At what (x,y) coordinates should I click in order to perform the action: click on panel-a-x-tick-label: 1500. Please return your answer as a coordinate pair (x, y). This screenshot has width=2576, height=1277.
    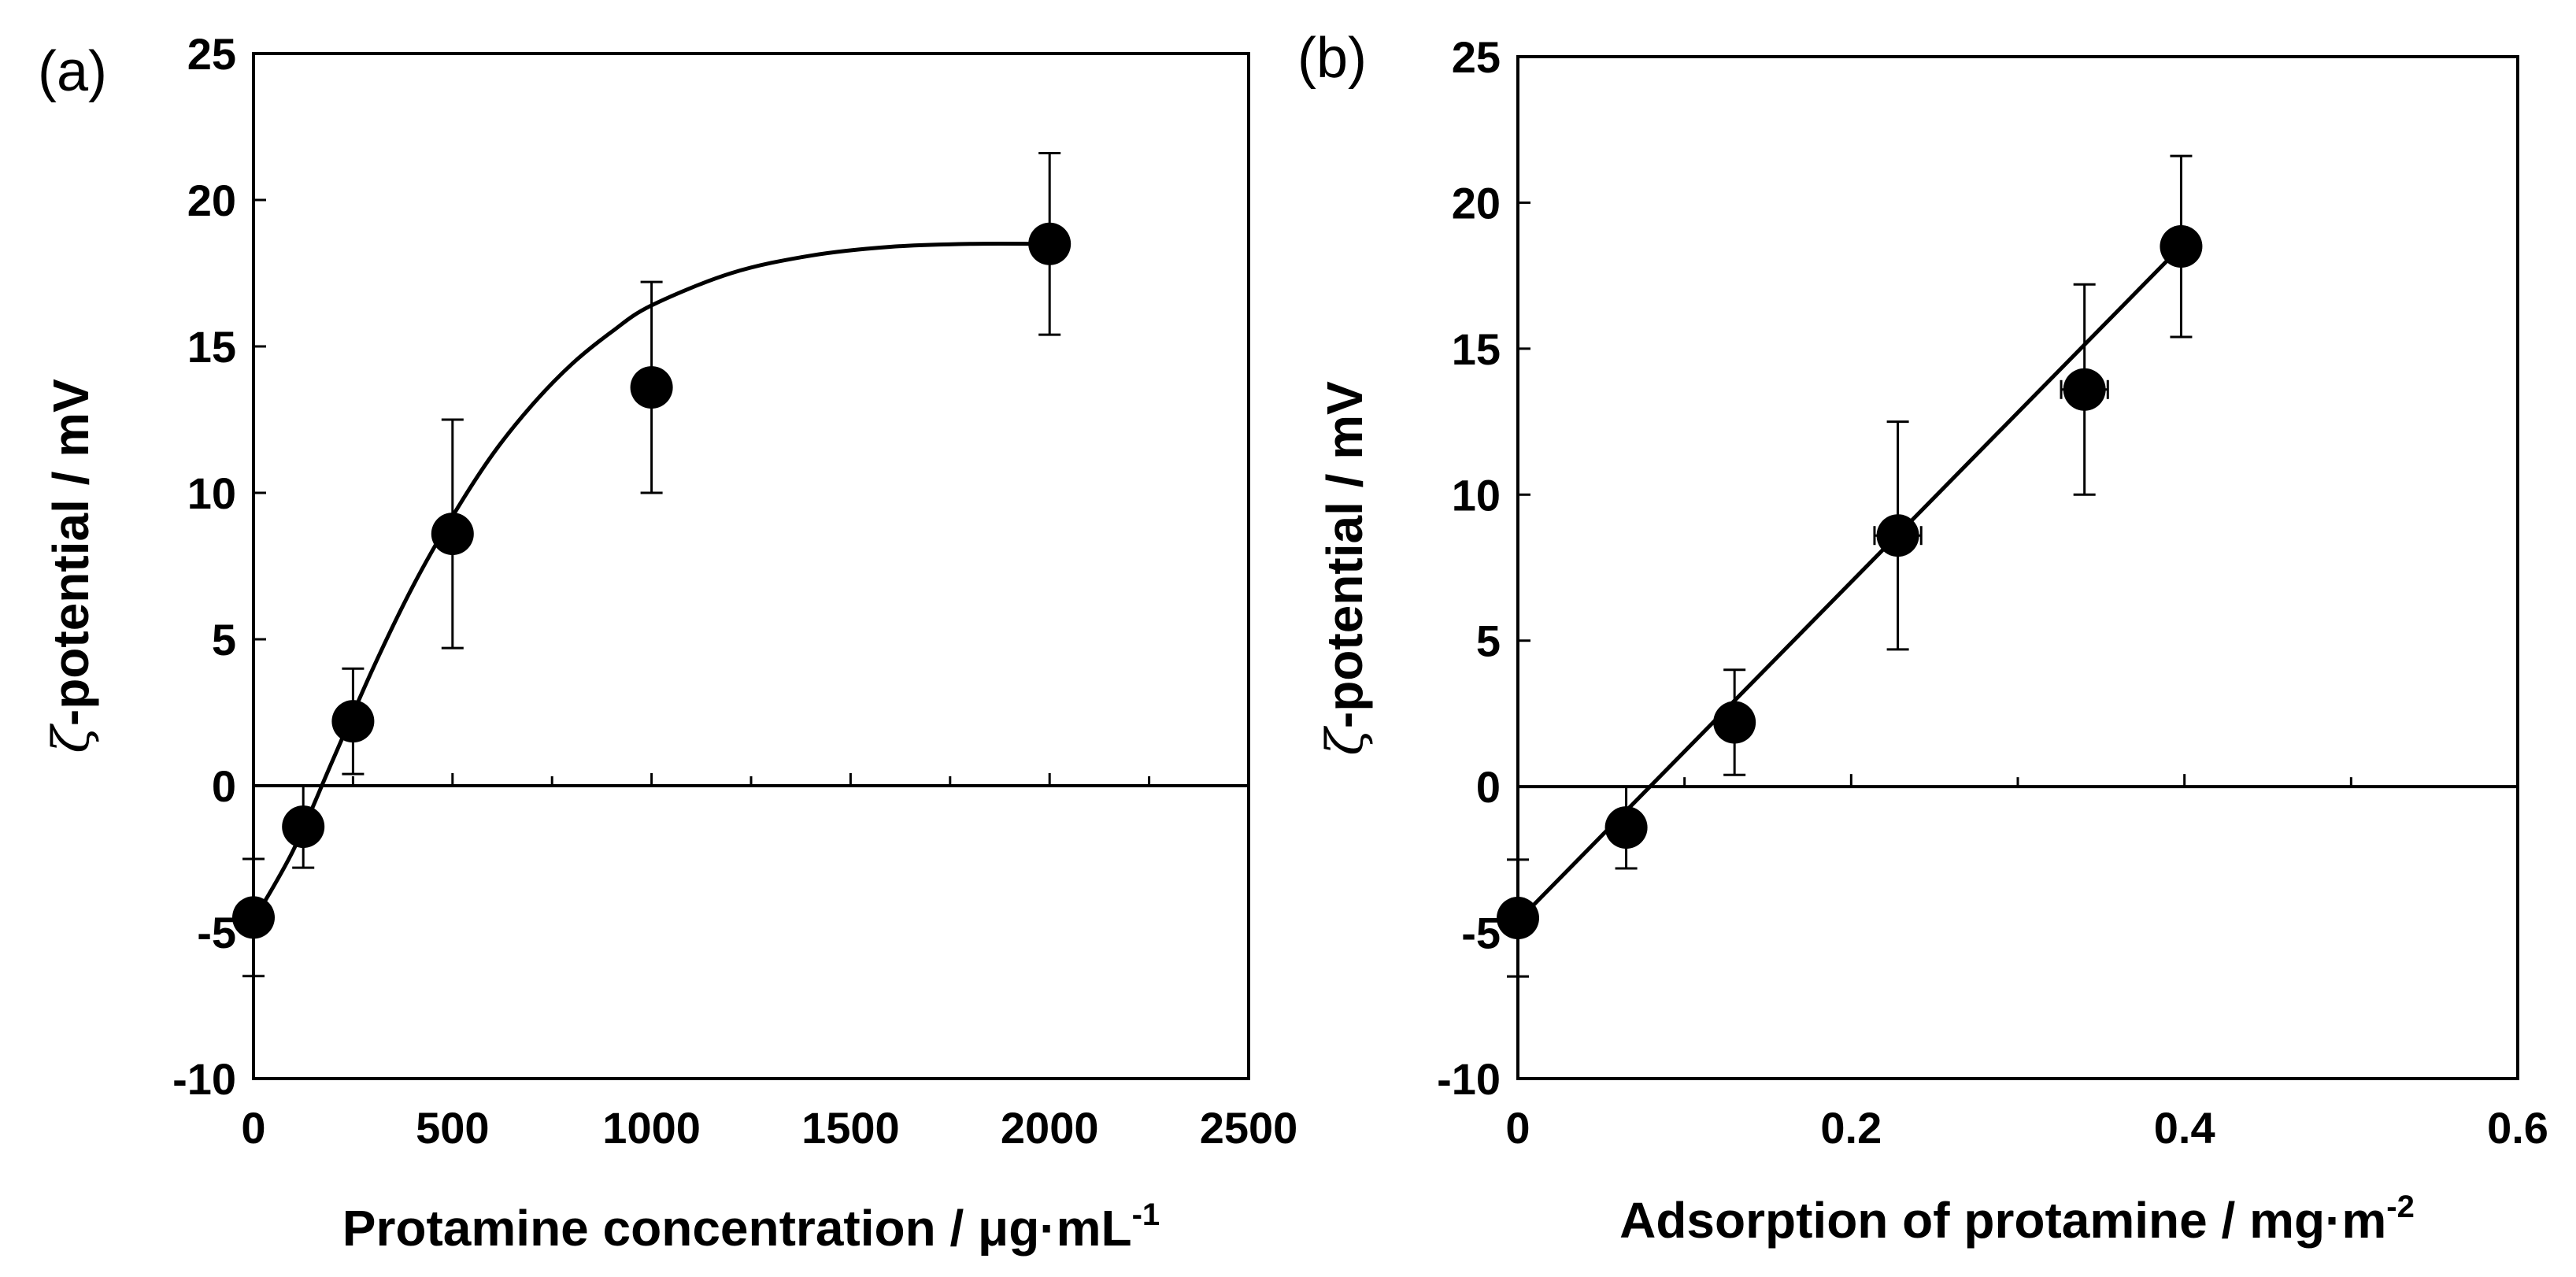
    Looking at the image, I should click on (850, 1128).